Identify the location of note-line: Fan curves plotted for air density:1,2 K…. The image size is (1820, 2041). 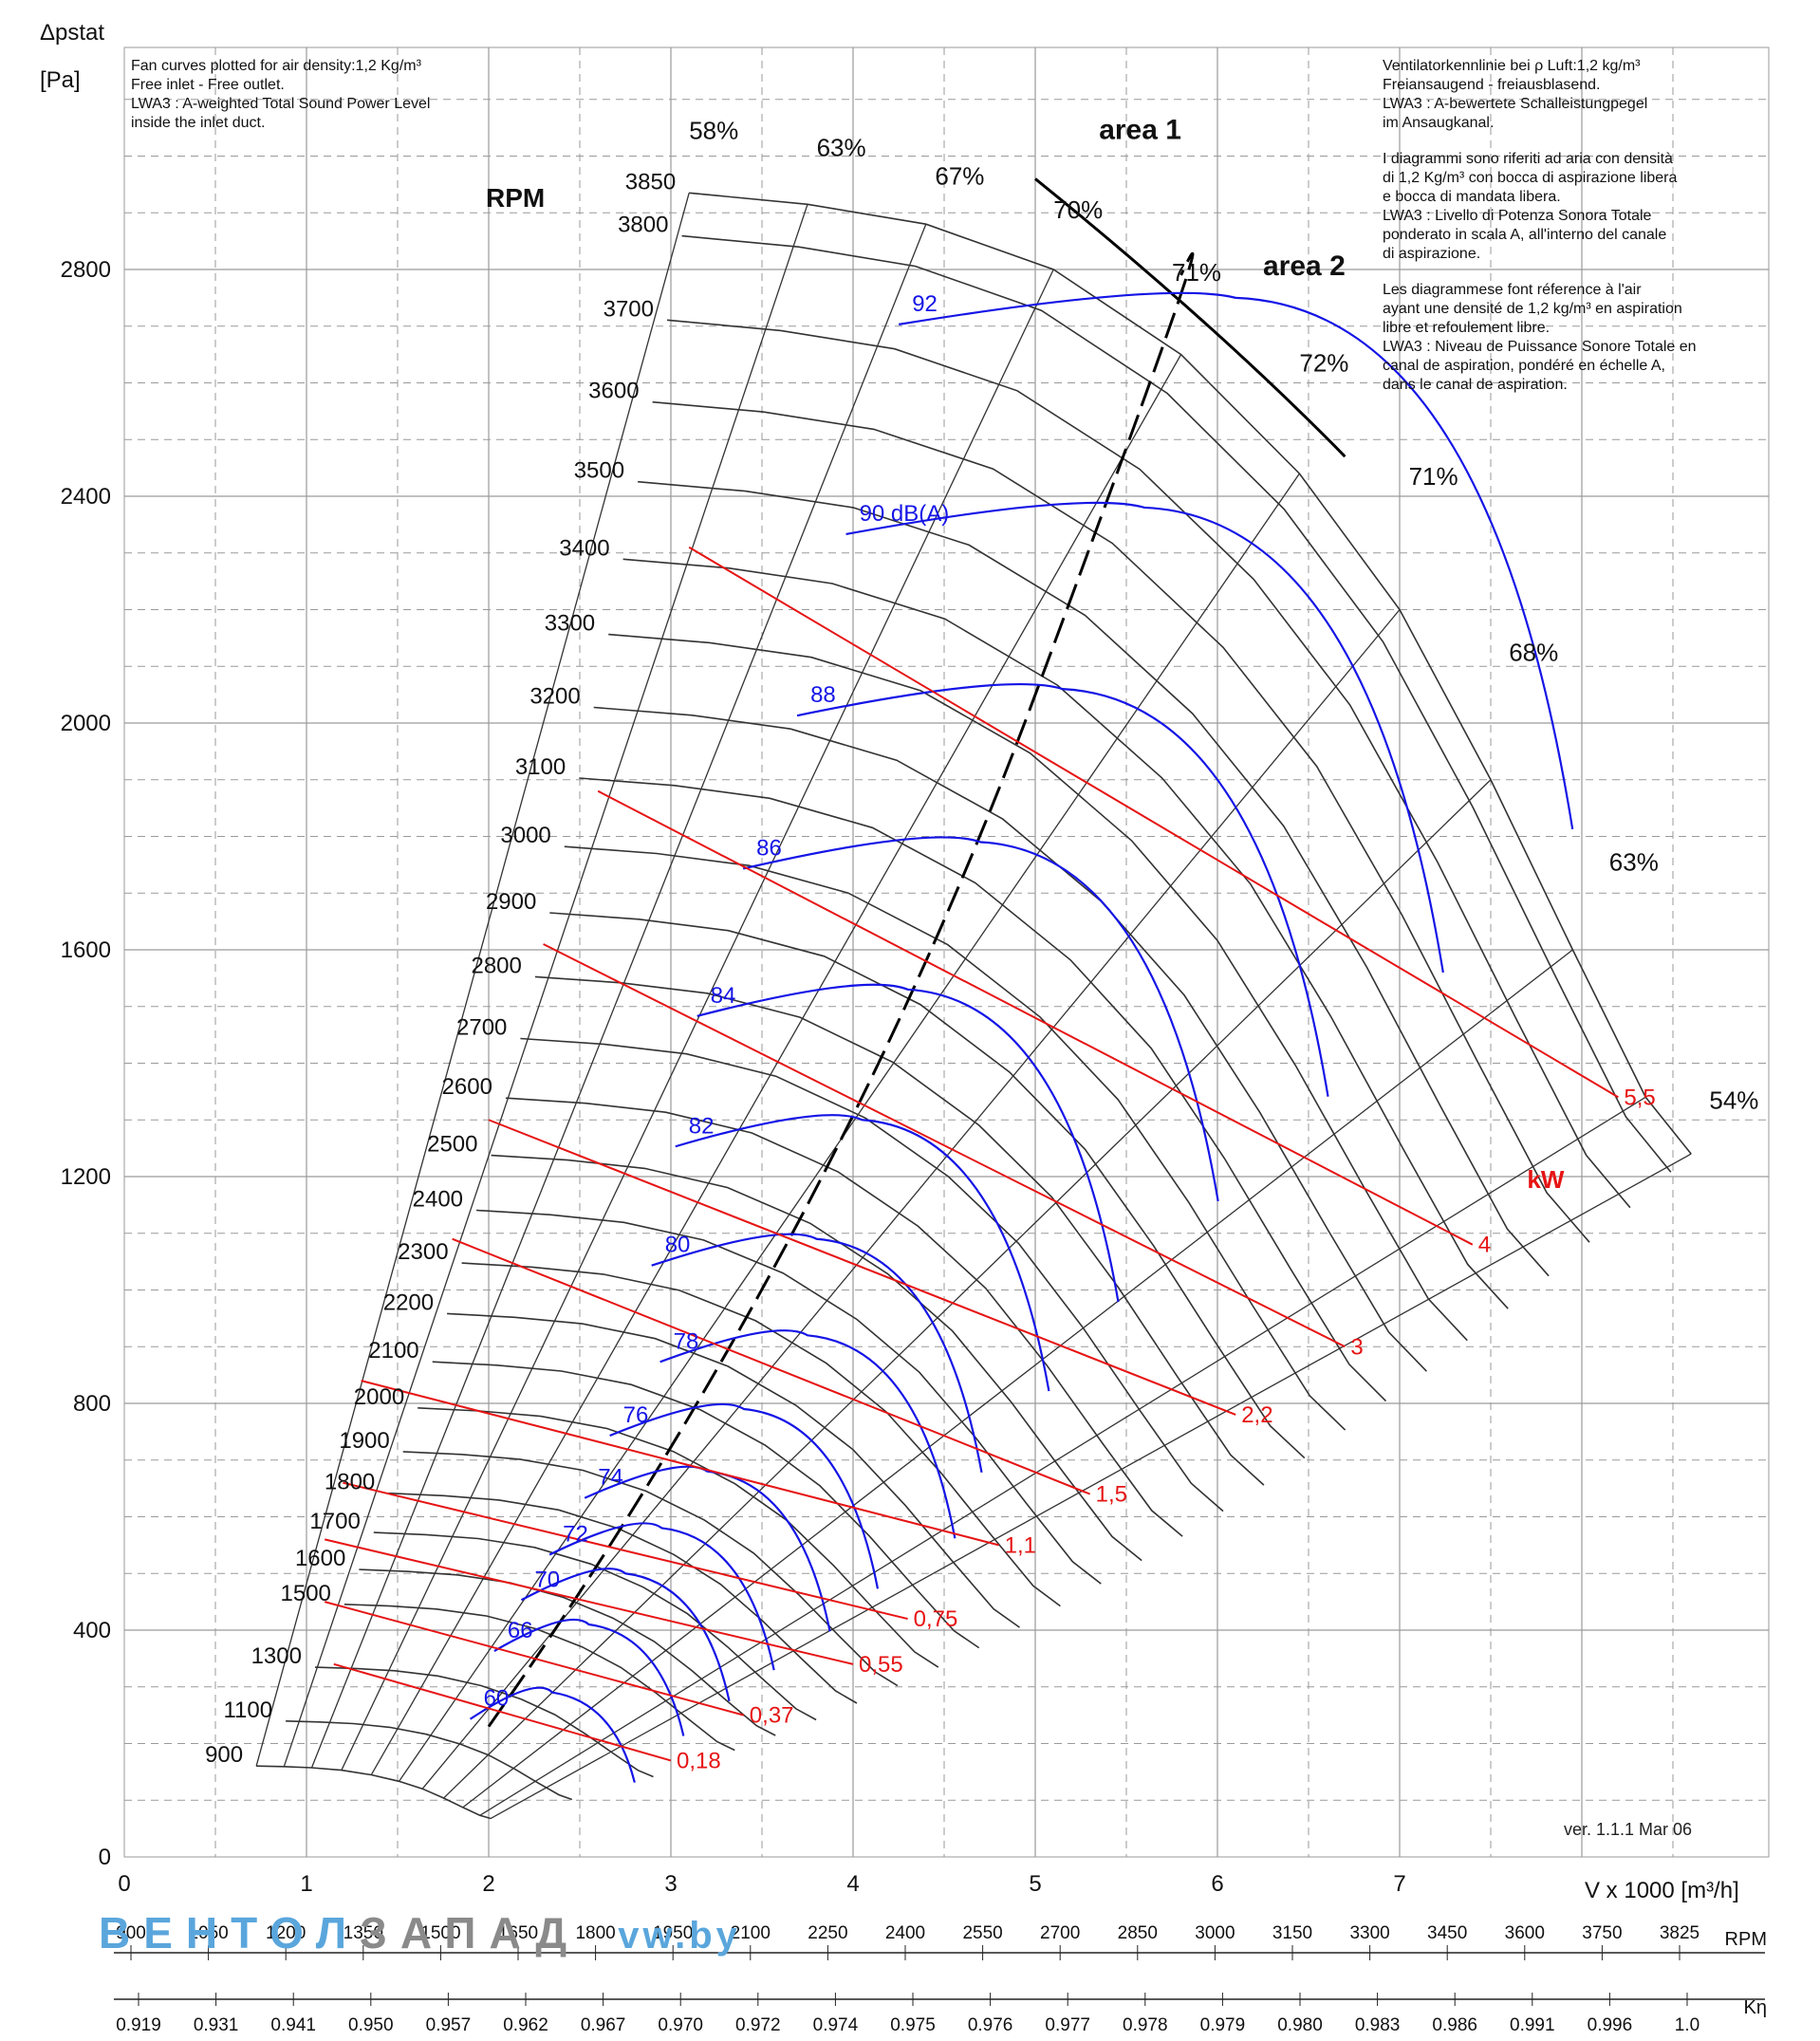
(276, 66).